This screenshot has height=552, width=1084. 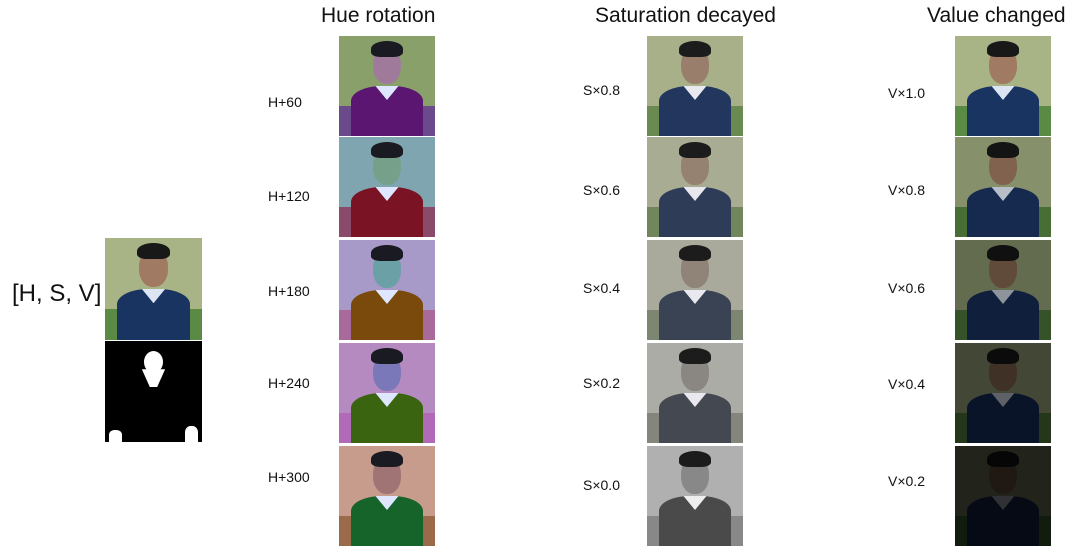 What do you see at coordinates (289, 383) in the screenshot?
I see `hue-row-label: H+240` at bounding box center [289, 383].